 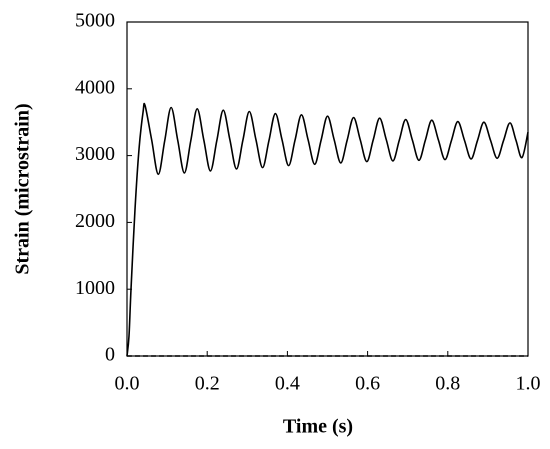 I want to click on y-tick-label: 5000, so click(x=95, y=21).